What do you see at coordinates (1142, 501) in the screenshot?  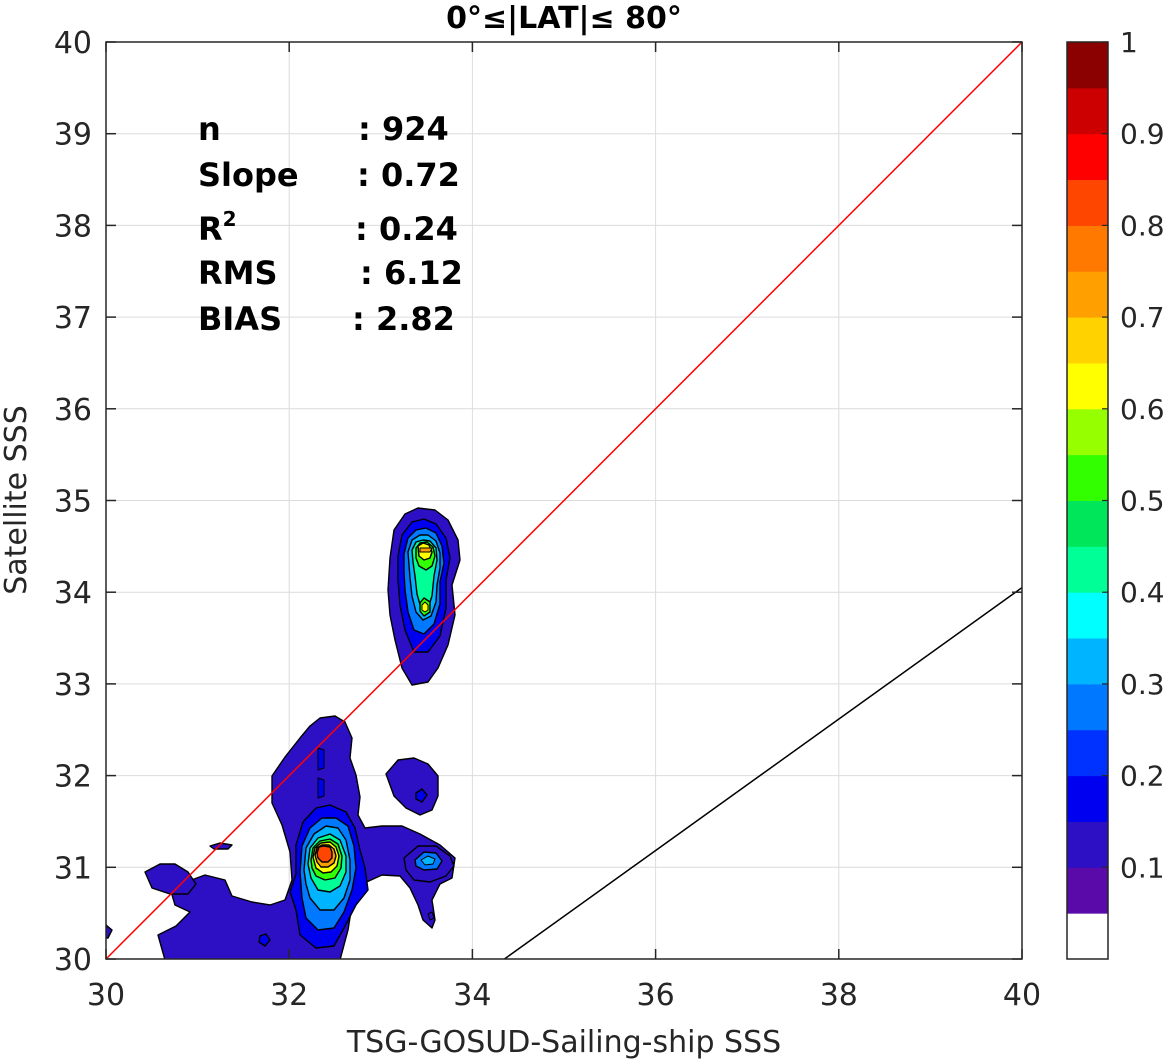 I see `colorbar-label-5: 0.5` at bounding box center [1142, 501].